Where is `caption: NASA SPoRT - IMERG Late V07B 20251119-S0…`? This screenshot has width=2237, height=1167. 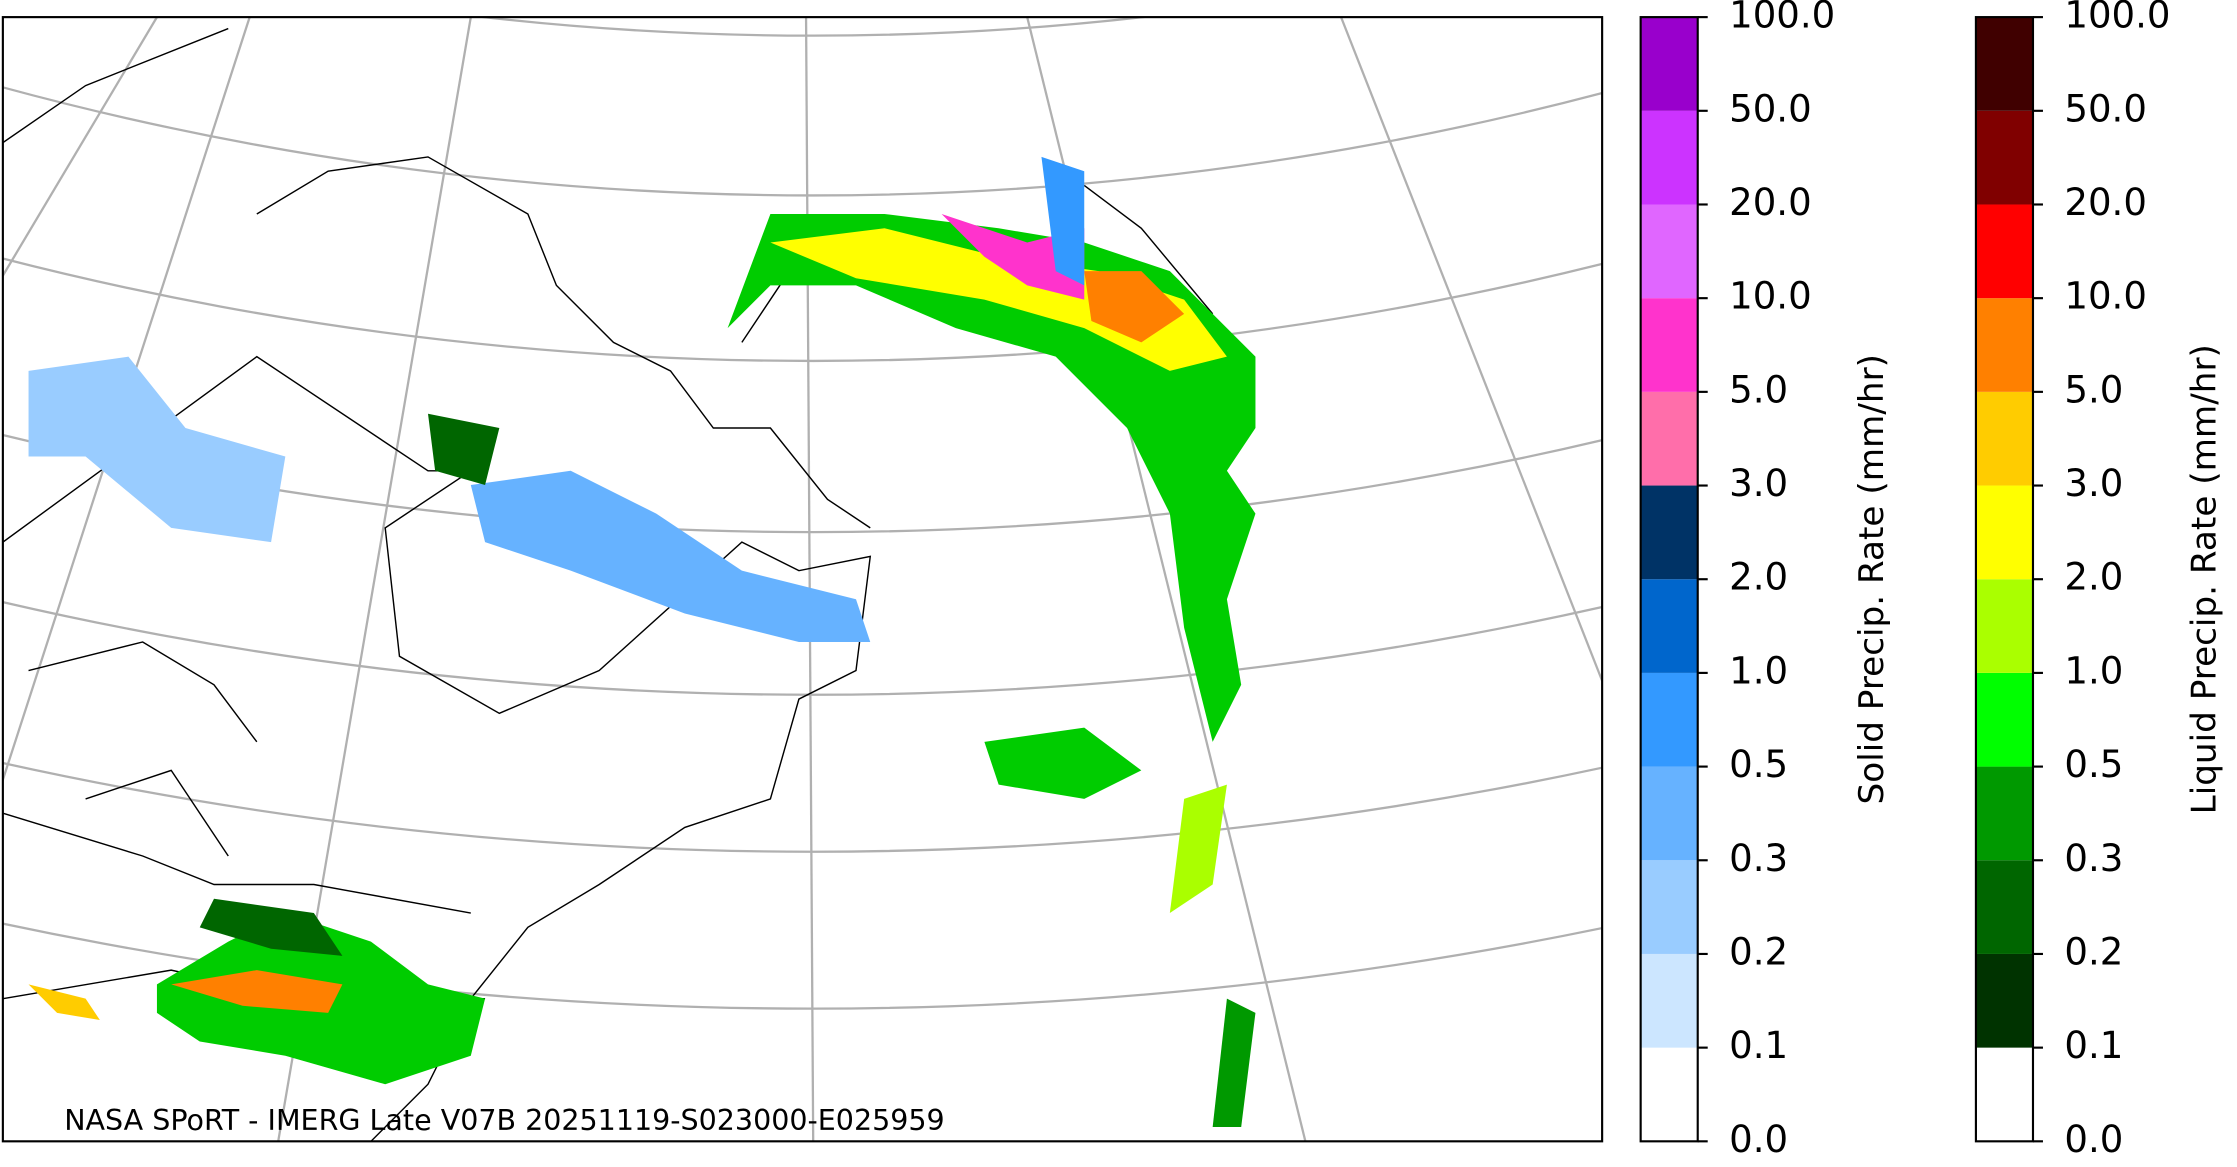 caption: NASA SPoRT - IMERG Late V07B 20251119-S0… is located at coordinates (504, 1120).